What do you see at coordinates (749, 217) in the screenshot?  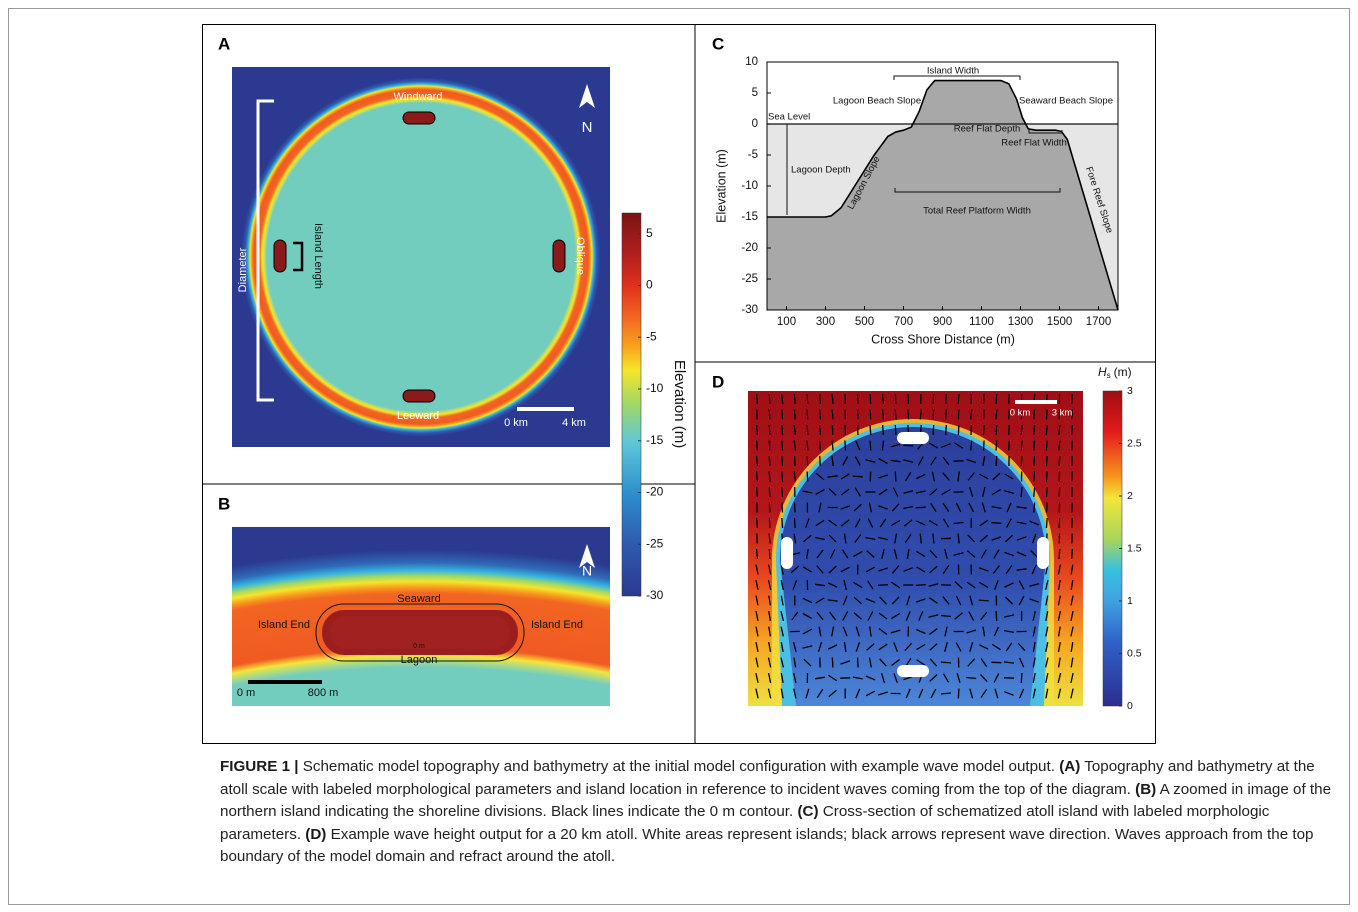 I see `y-tick-label: -15` at bounding box center [749, 217].